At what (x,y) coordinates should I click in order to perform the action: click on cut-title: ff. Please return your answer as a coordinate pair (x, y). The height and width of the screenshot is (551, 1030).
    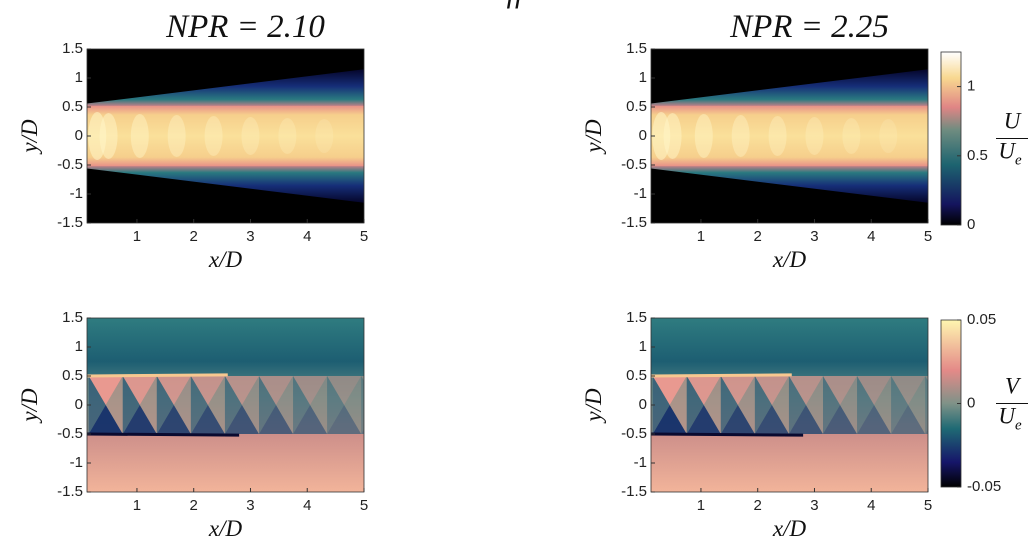
    Looking at the image, I should click on (517, 4).